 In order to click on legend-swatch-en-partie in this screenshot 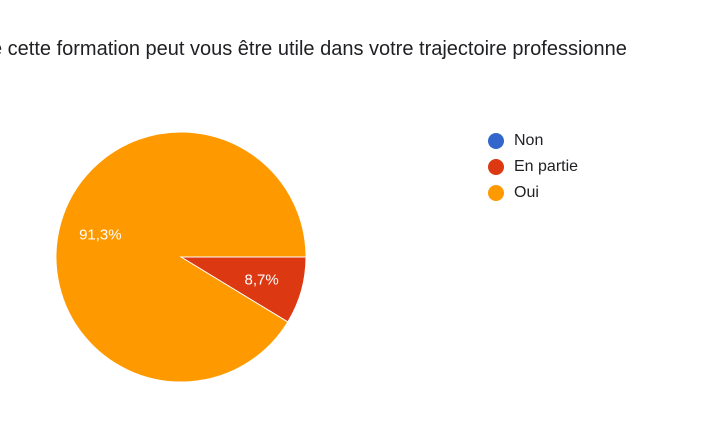, I will do `click(496, 167)`.